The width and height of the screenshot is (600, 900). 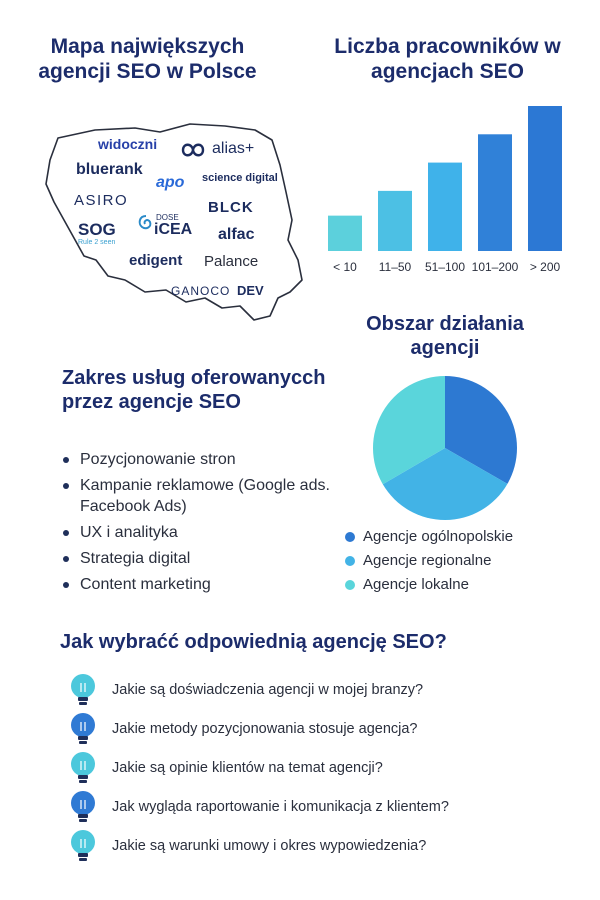 What do you see at coordinates (97, 229) in the screenshot?
I see `logo-sog: SOG` at bounding box center [97, 229].